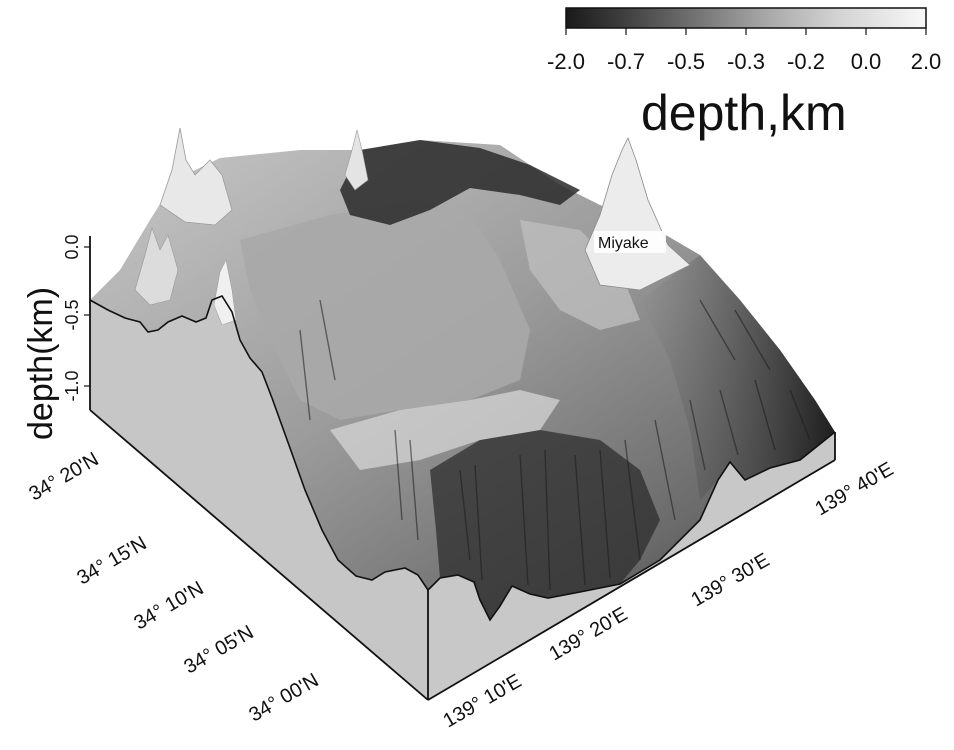 This screenshot has height=750, width=954. I want to click on z-tick-label: -0.5, so click(72, 314).